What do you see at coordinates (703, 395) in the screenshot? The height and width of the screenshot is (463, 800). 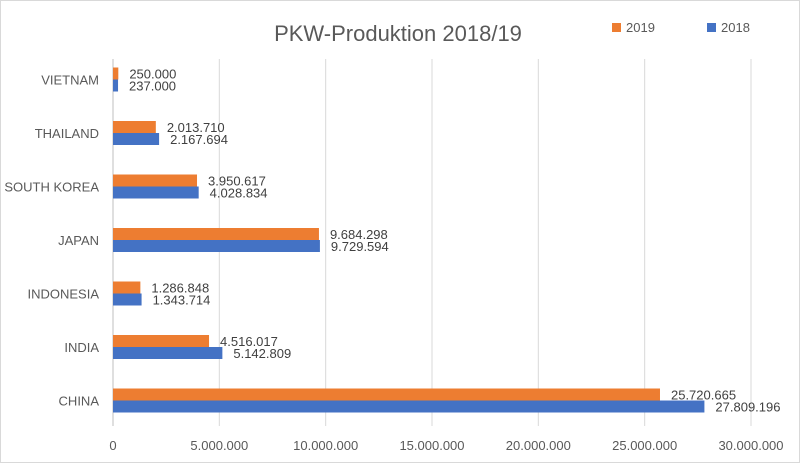 I see `data-label-2019: 25.720.665` at bounding box center [703, 395].